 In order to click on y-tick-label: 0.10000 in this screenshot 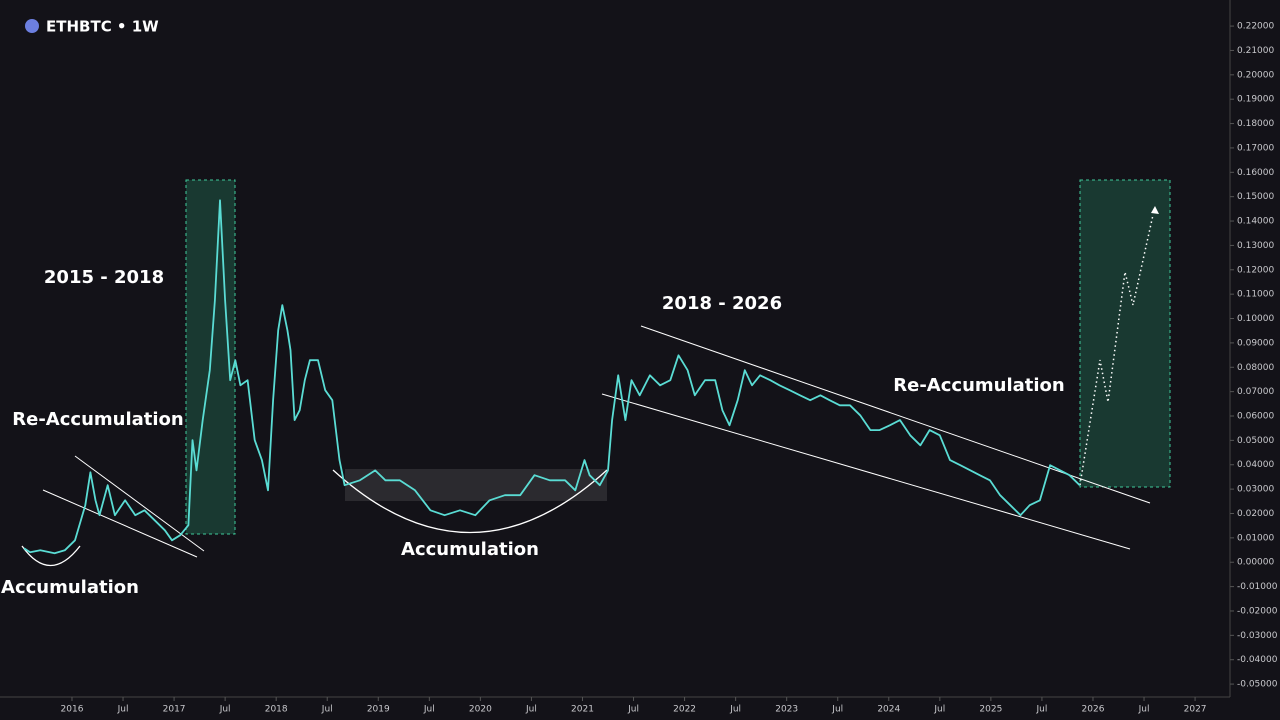, I will do `click(1255, 319)`.